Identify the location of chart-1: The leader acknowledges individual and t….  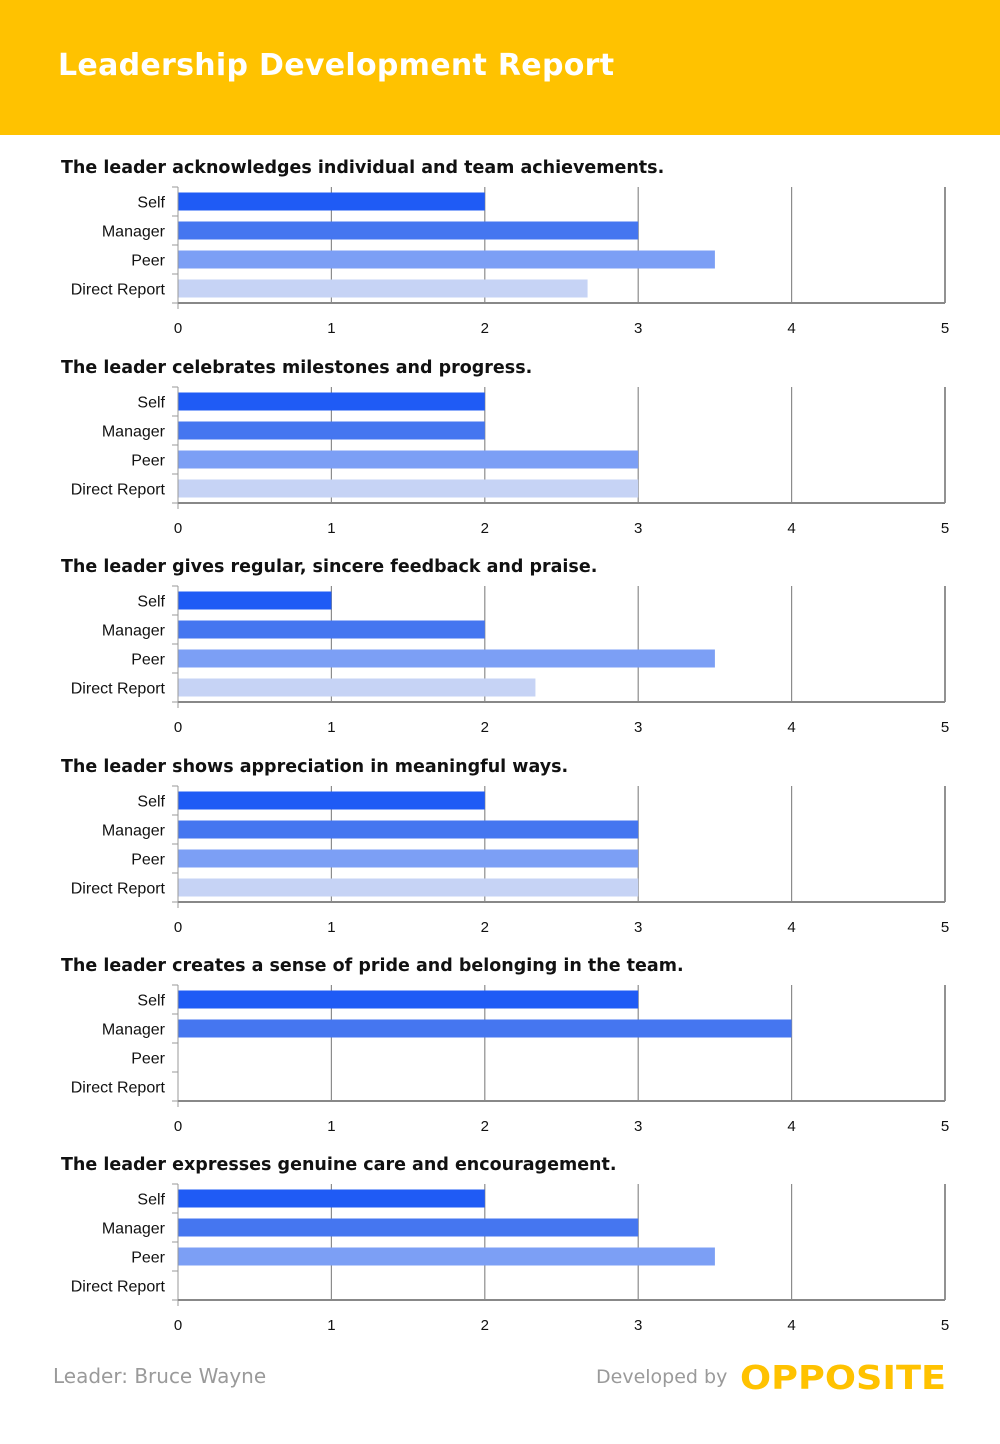
(500, 255).